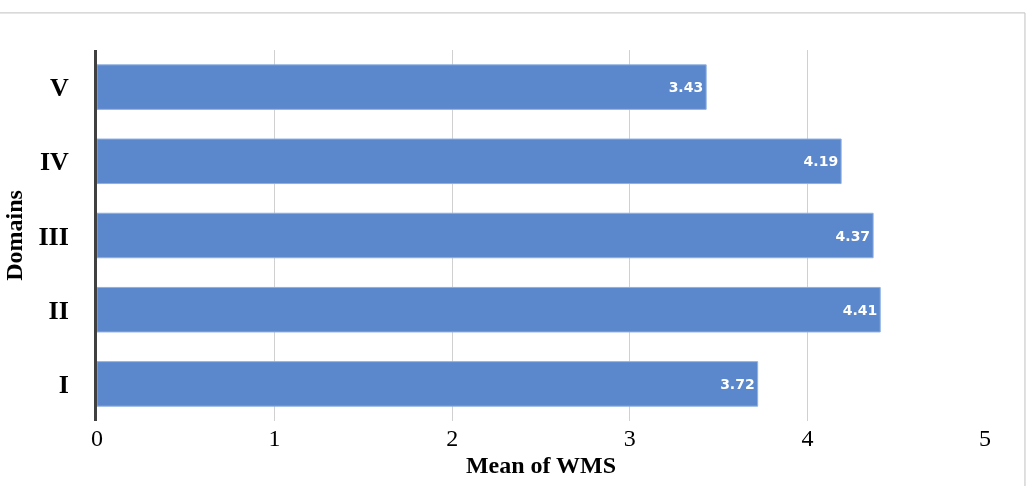 The height and width of the screenshot is (486, 1035). What do you see at coordinates (860, 309) in the screenshot?
I see `data-label: 4.41` at bounding box center [860, 309].